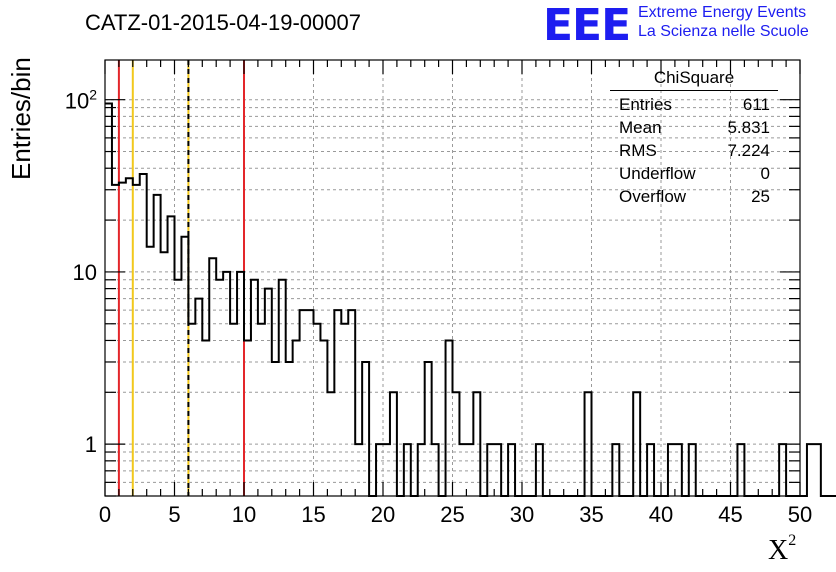 Image resolution: width=836 pixels, height=572 pixels. I want to click on stats-row-overflow: Overflow 25, so click(694, 196).